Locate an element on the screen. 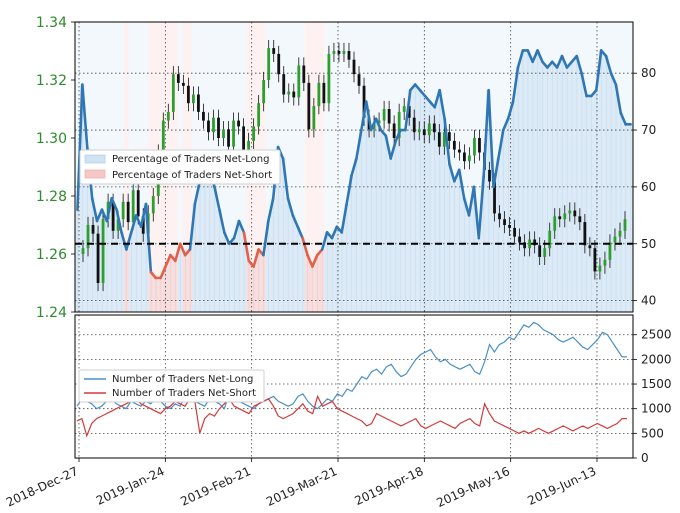  count-tick-label: 2500 is located at coordinates (656, 335).